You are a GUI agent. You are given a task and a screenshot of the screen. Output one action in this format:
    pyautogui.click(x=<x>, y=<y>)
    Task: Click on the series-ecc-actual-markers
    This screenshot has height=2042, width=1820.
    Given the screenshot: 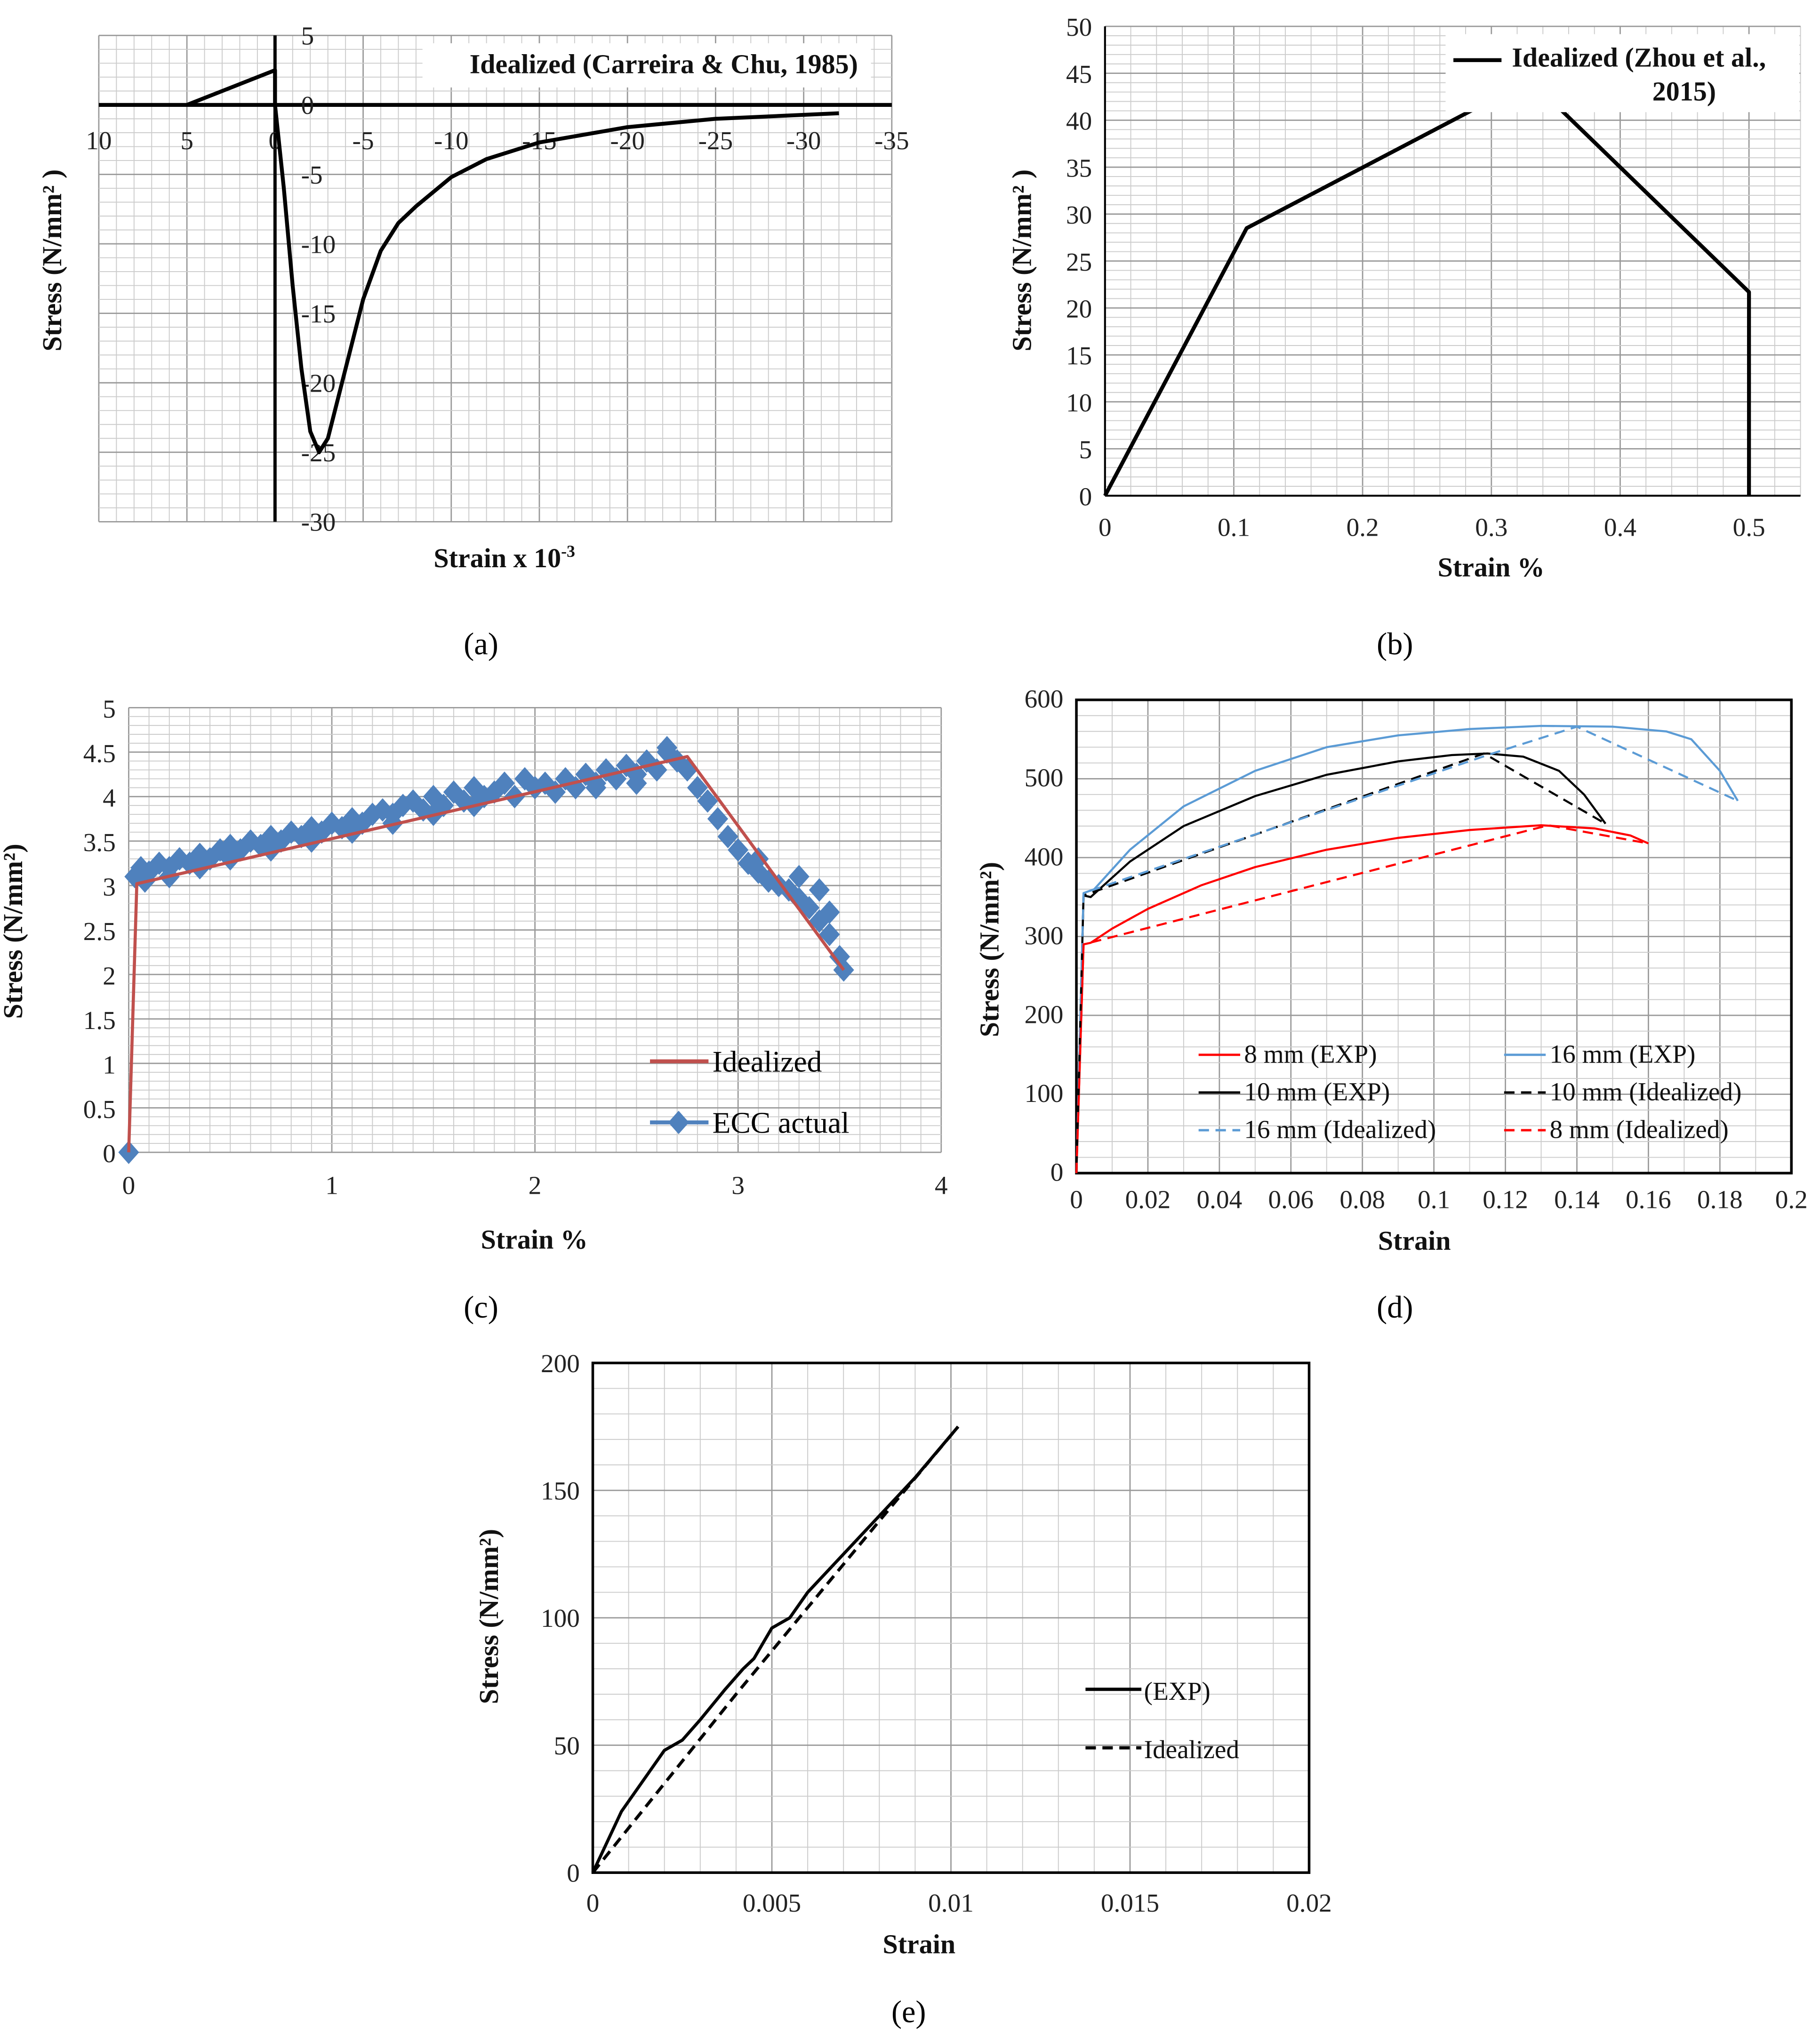 What is the action you would take?
    pyautogui.click(x=486, y=950)
    